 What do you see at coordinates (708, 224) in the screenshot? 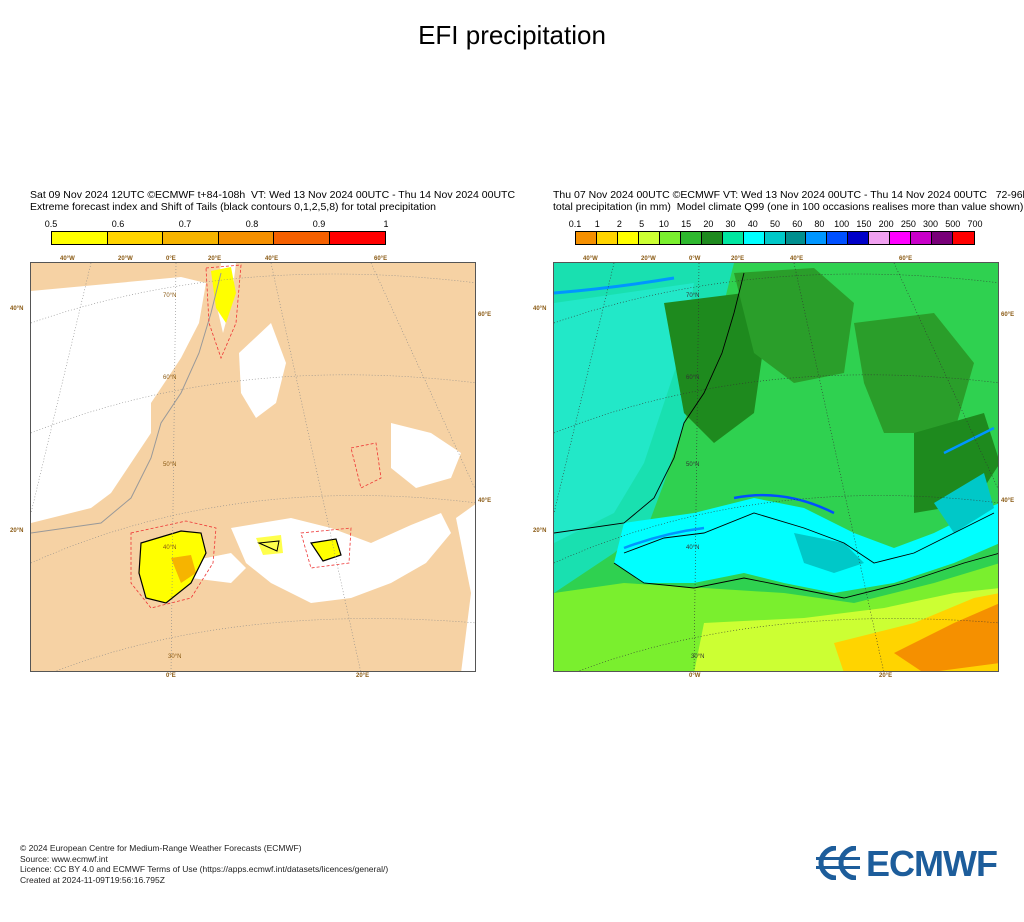
I see `right_panel-colorbar-tick: 20` at bounding box center [708, 224].